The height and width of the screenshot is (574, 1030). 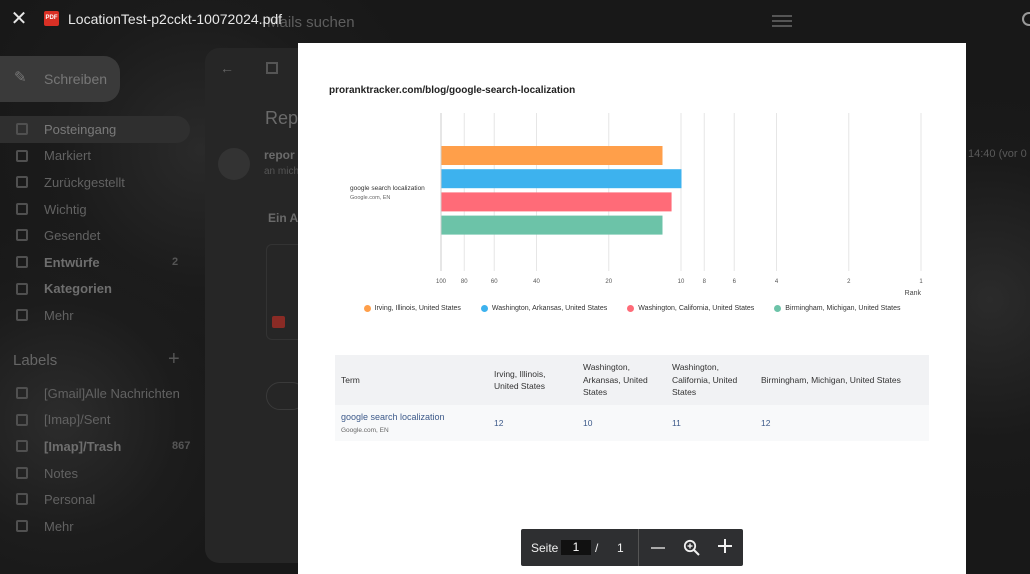 I want to click on compose-label: Schreiben, so click(x=76, y=79).